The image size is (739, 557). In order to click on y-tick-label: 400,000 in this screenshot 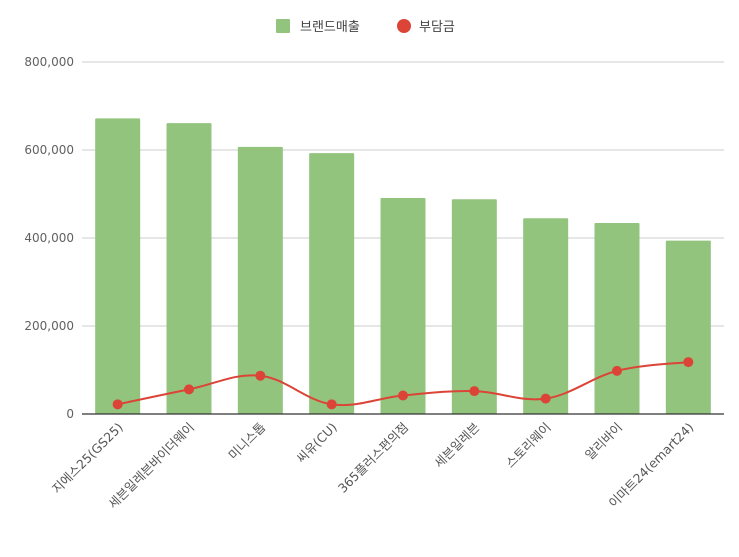, I will do `click(49, 238)`.